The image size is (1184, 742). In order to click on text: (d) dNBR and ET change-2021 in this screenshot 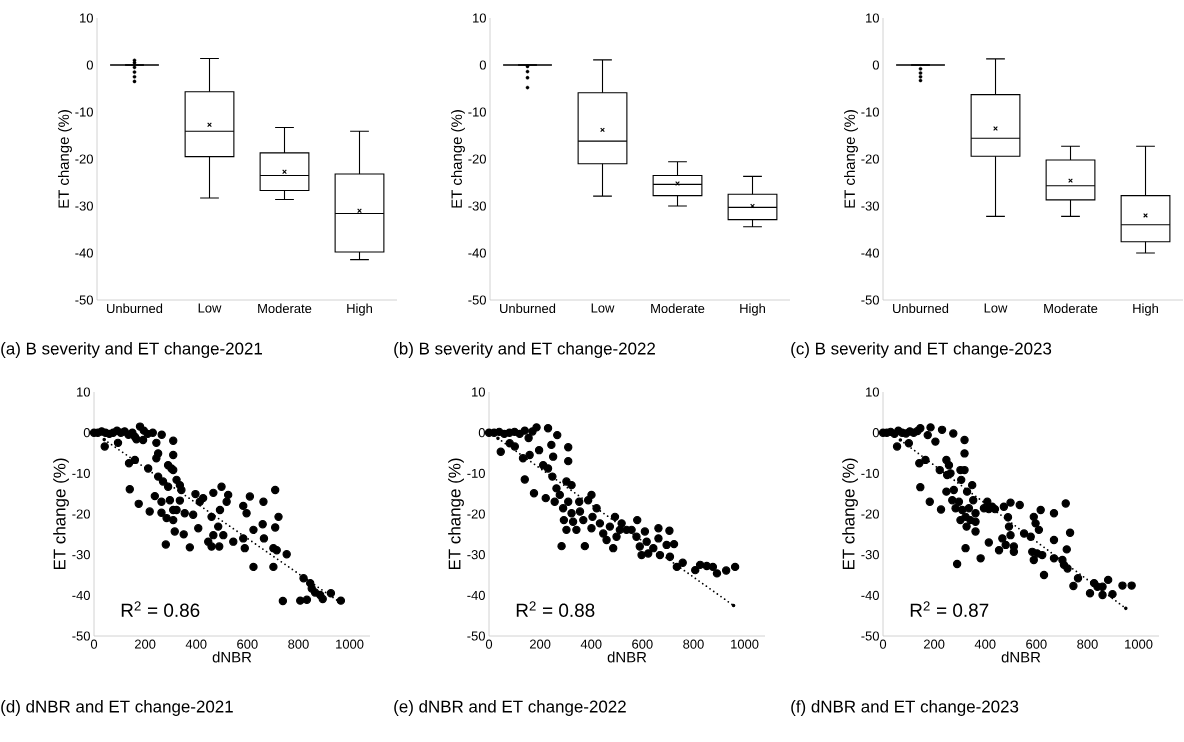, I will do `click(117, 708)`.